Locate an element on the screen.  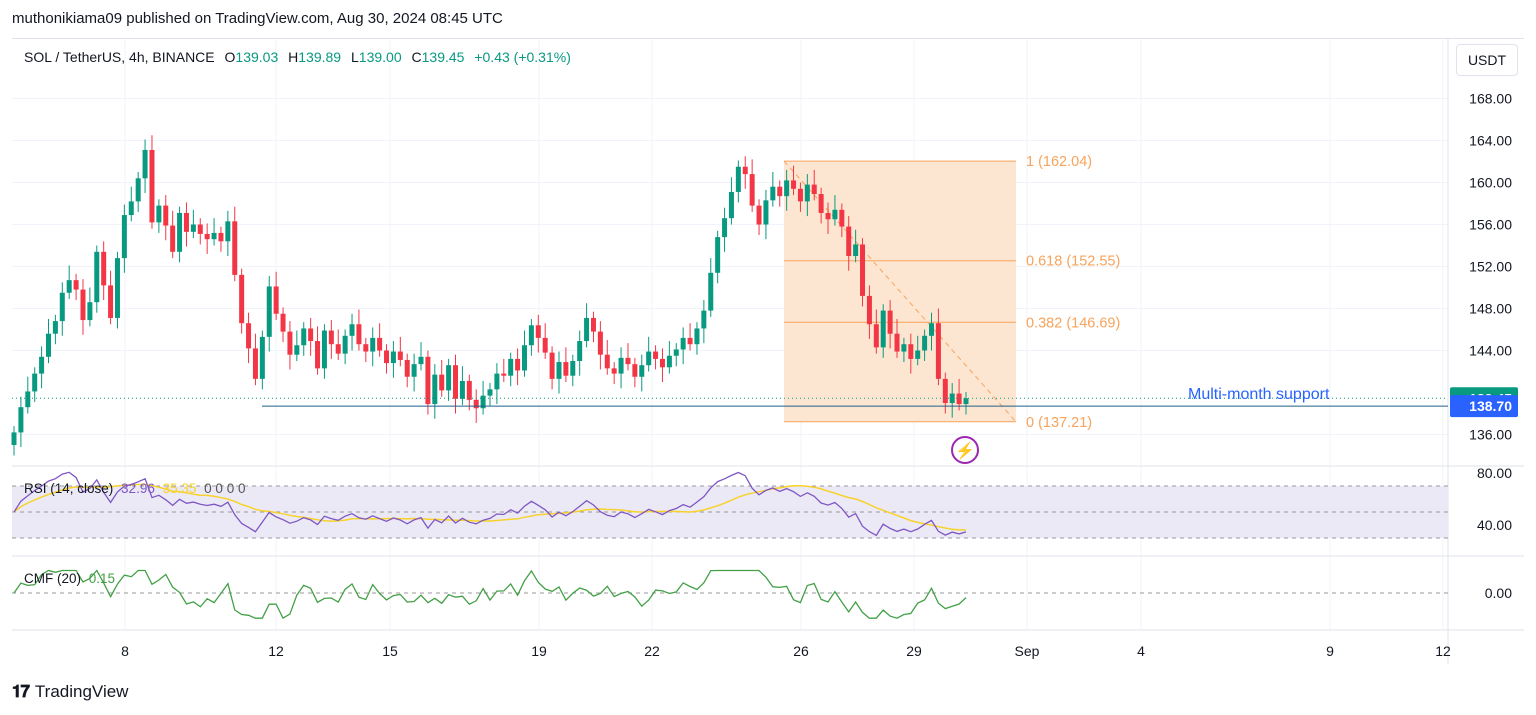
x-tick-label: 22 is located at coordinates (652, 651).